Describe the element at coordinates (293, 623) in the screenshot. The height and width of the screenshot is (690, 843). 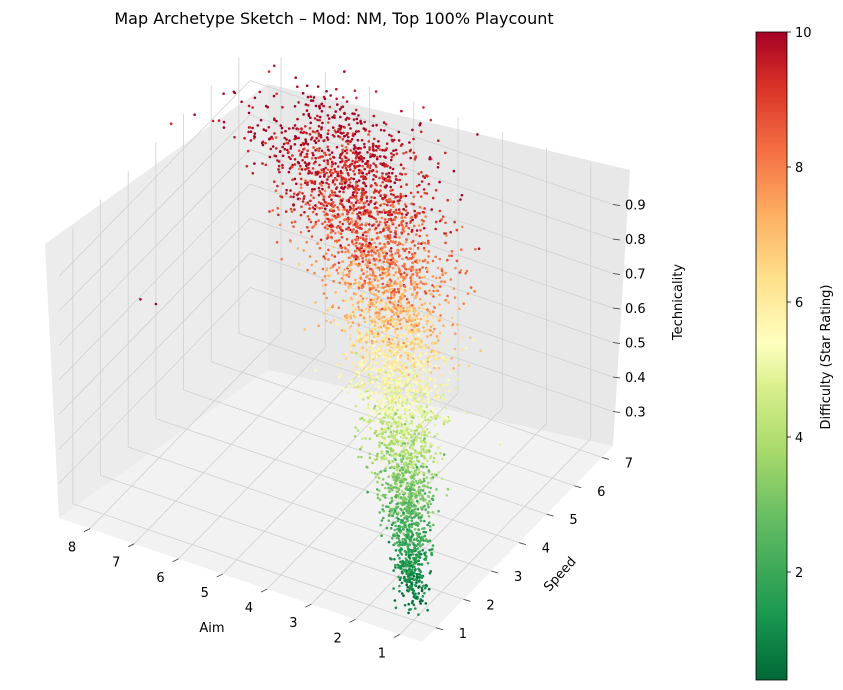
I see `x-tick-label: 3` at that location.